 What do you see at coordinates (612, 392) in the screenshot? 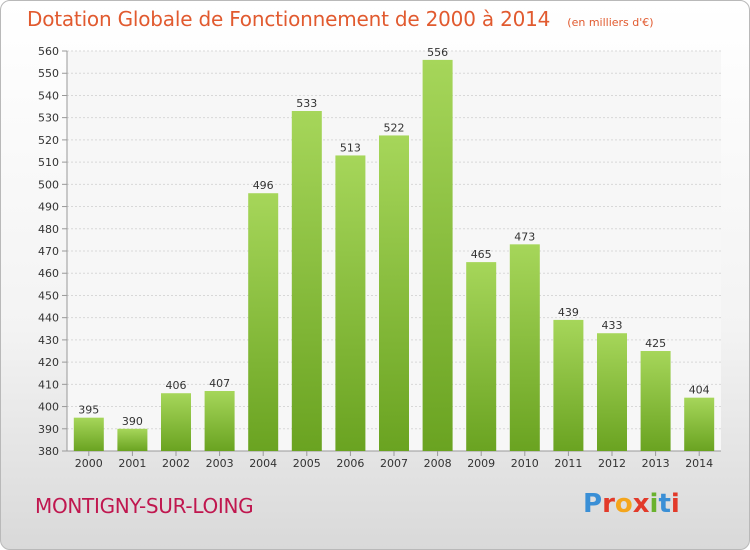
I see `bar-2012` at bounding box center [612, 392].